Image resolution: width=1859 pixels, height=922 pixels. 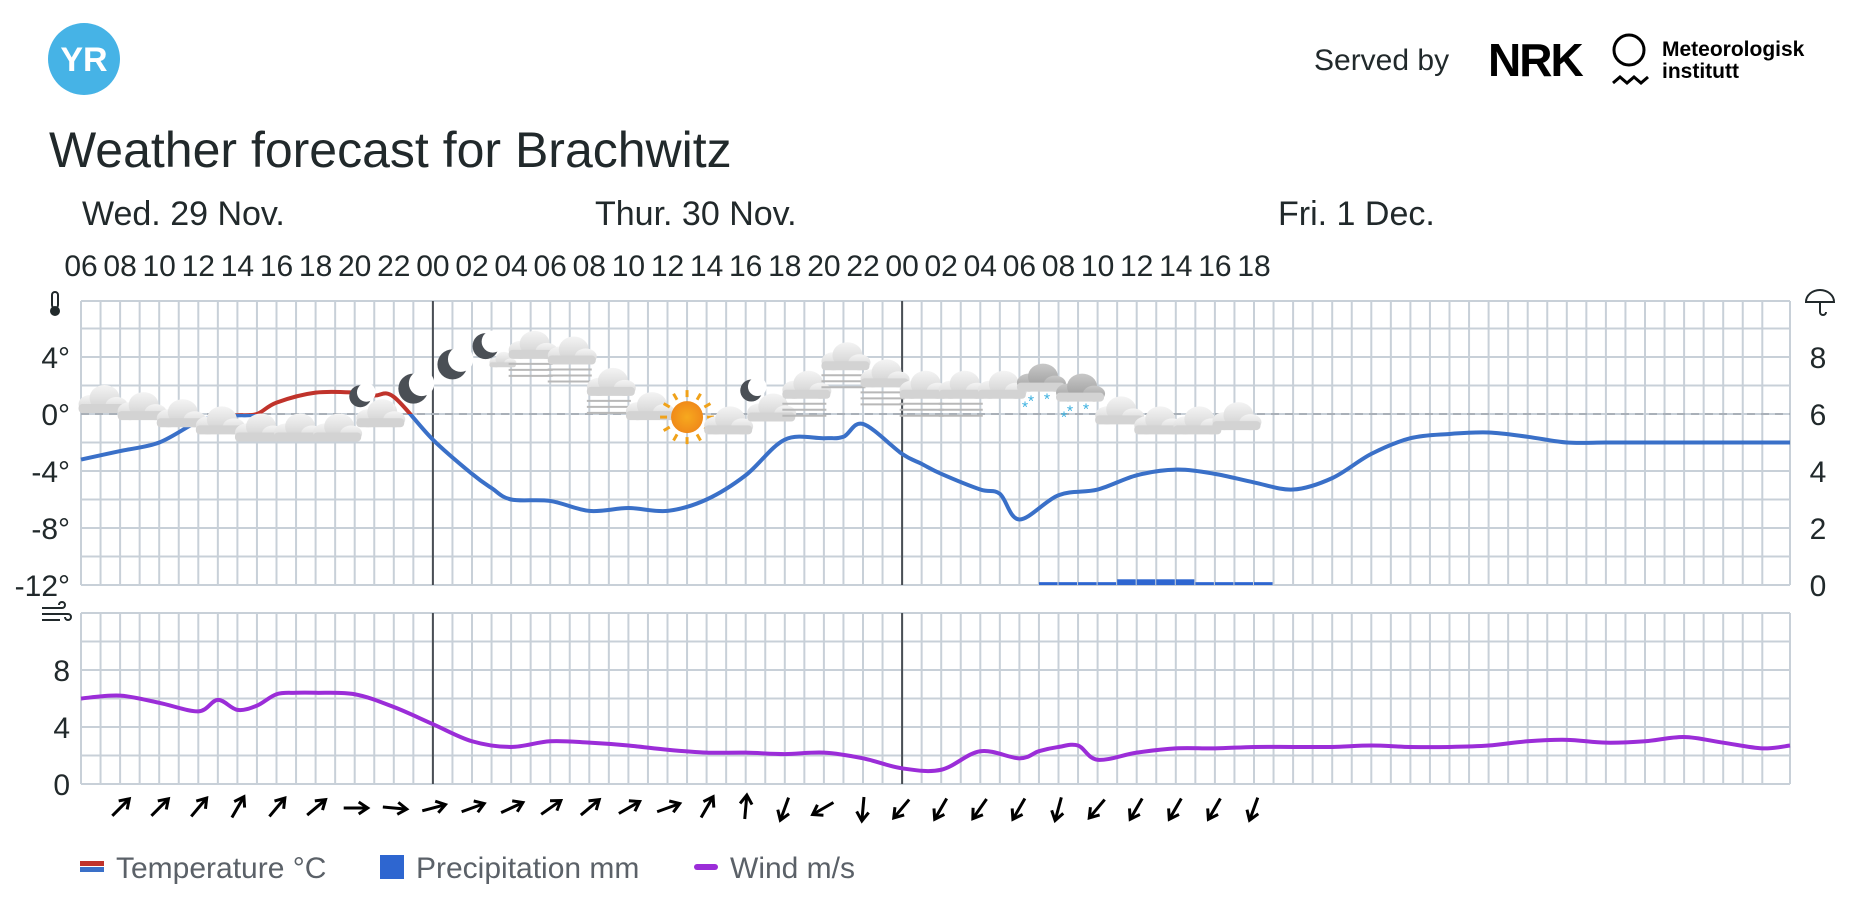 What do you see at coordinates (685, 808) in the screenshot?
I see `wind-direction-arrows` at bounding box center [685, 808].